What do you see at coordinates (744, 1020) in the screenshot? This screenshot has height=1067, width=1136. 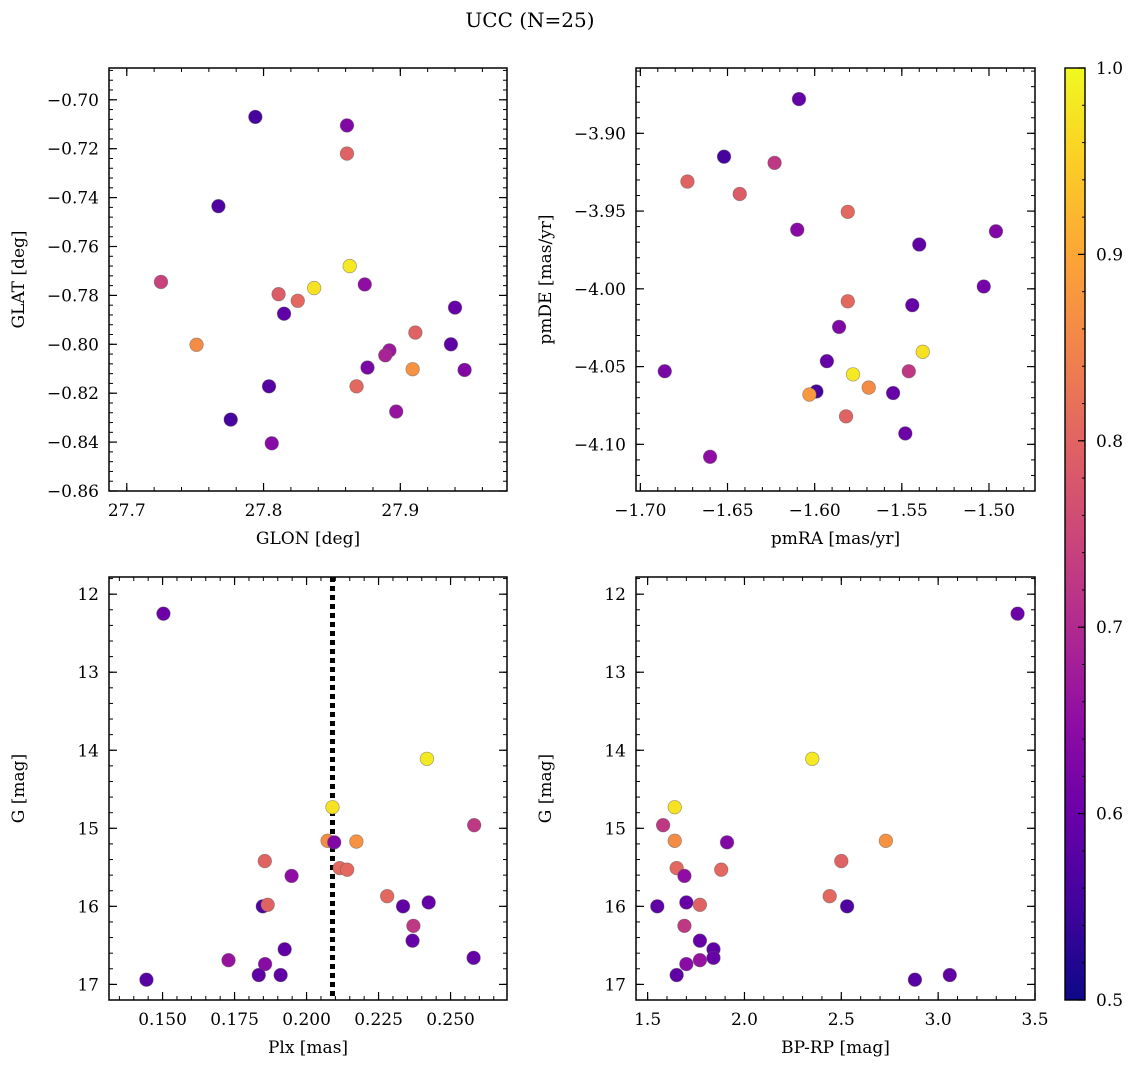 I see `x-tick-label: 2.0` at bounding box center [744, 1020].